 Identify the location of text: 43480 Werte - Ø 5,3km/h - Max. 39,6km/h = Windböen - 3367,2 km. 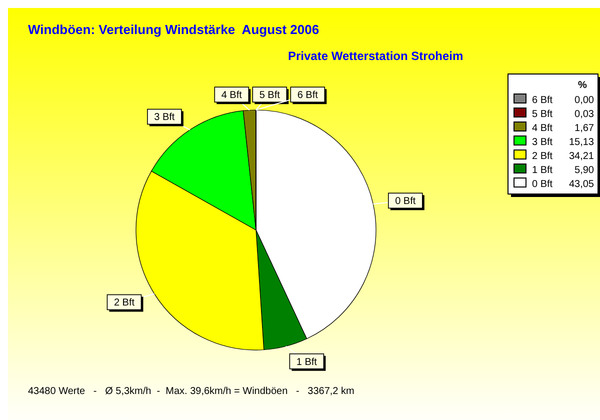
(191, 391).